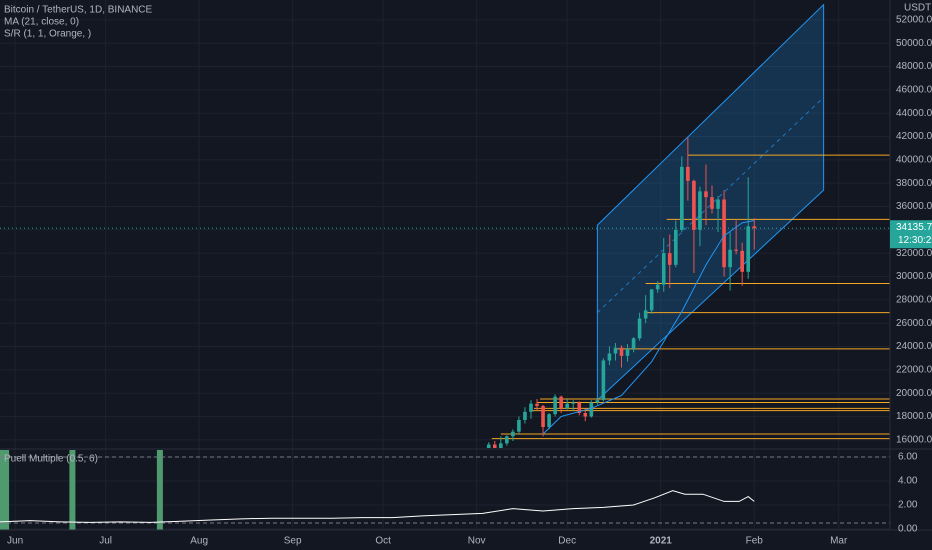 Image resolution: width=932 pixels, height=550 pixels. What do you see at coordinates (47, 34) in the screenshot?
I see `indicator-label: S/R (1, 1, Orange, )` at bounding box center [47, 34].